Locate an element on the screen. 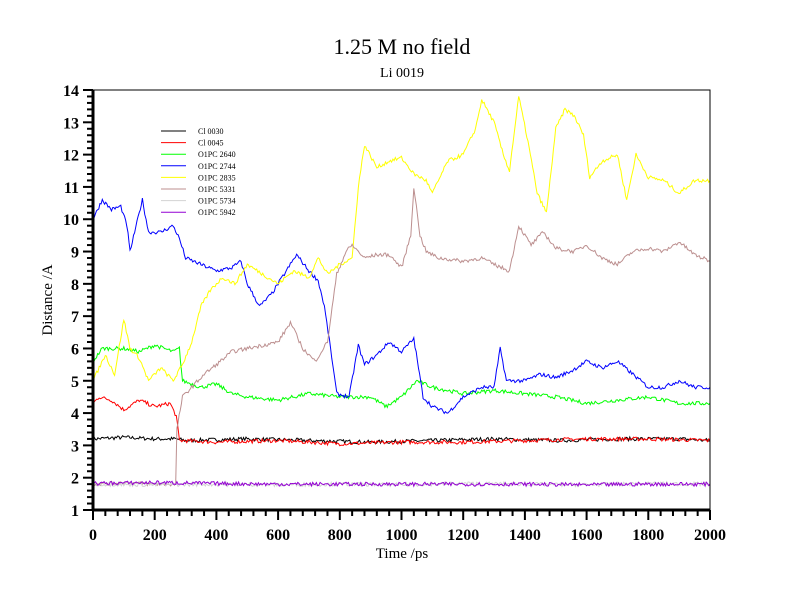  chart-title: 1.25 M no field is located at coordinates (402, 46).